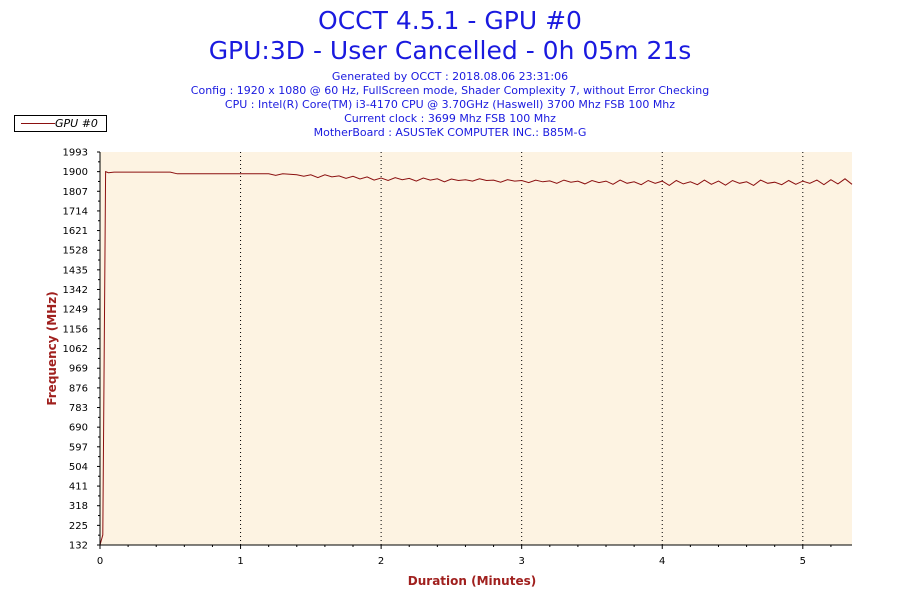 This screenshot has height=600, width=900. I want to click on y-tick-label: 1062, so click(75, 349).